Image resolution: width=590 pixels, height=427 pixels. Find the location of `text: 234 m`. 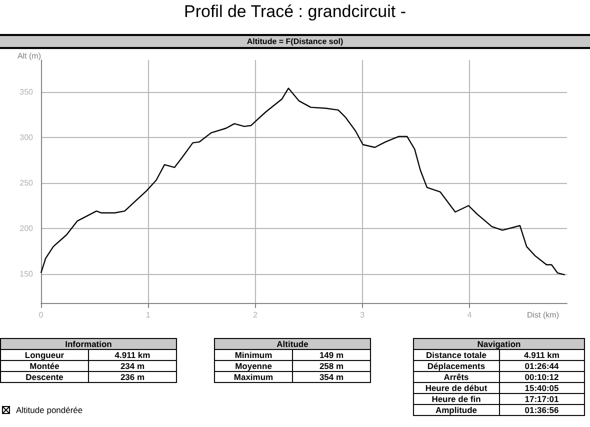

text: 234 m is located at coordinates (132, 366).